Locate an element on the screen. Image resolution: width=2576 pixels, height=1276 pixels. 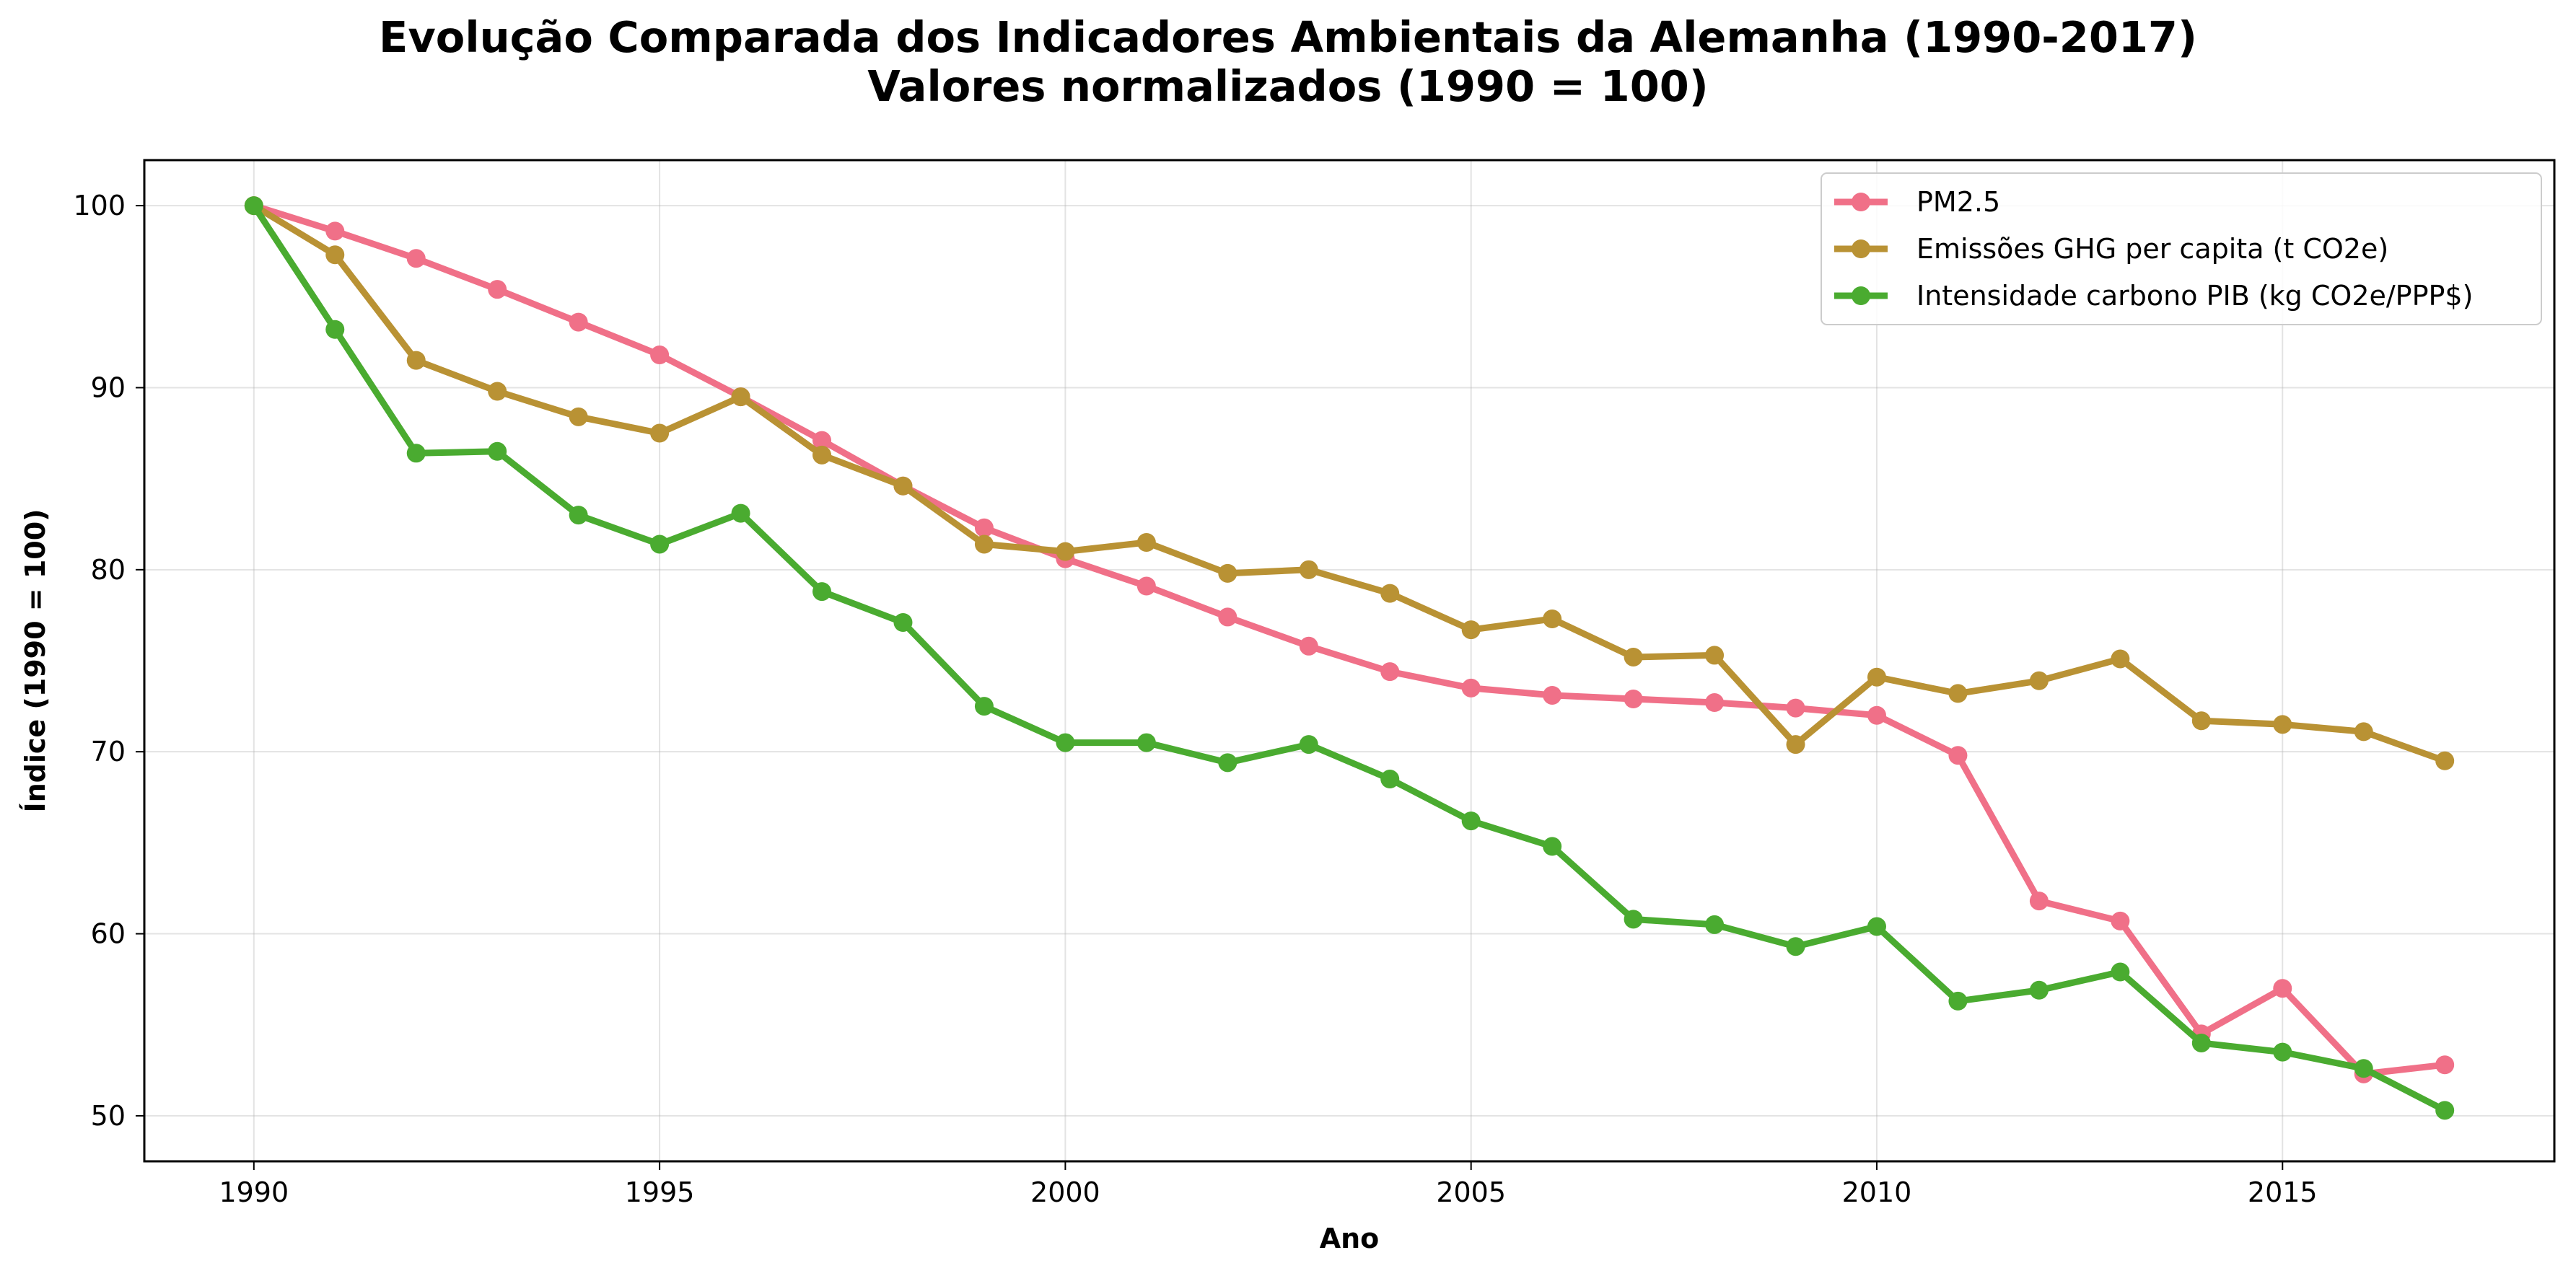
x-tick-label: 2015 is located at coordinates (2283, 1192).